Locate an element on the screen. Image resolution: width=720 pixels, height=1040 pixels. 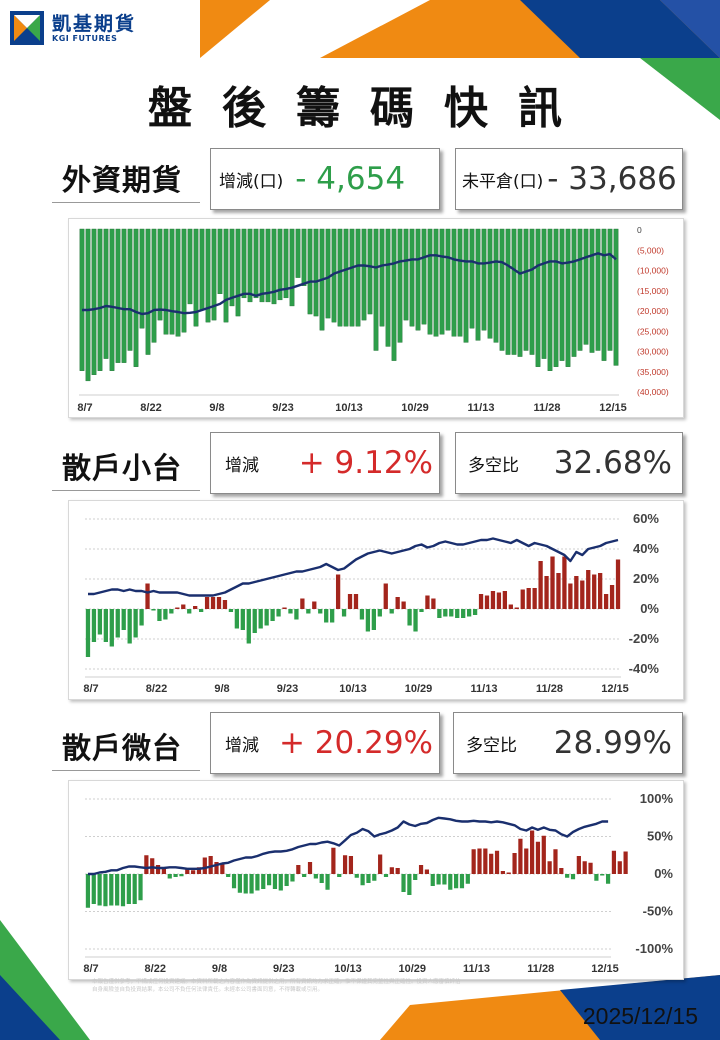
micro-change-box: 增減 + 20.29% is located at coordinates (325, 743).